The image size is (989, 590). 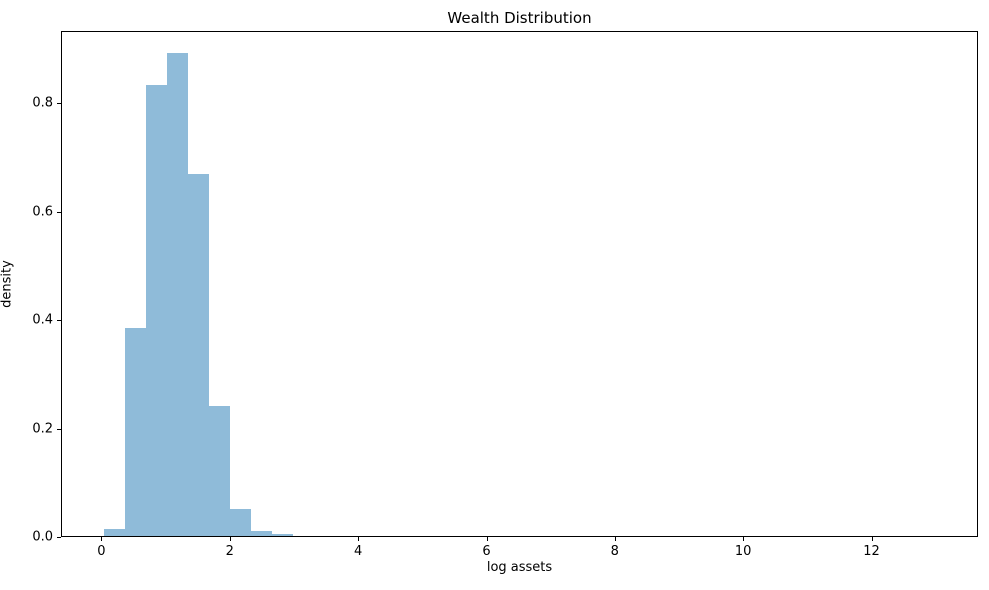 What do you see at coordinates (519, 18) in the screenshot?
I see `chart-title: Wealth Distribution` at bounding box center [519, 18].